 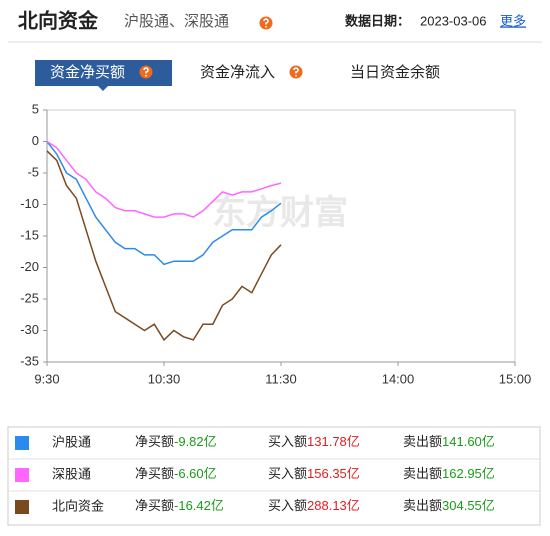 What do you see at coordinates (453, 20) in the screenshot?
I see `date: 2023-03-06` at bounding box center [453, 20].